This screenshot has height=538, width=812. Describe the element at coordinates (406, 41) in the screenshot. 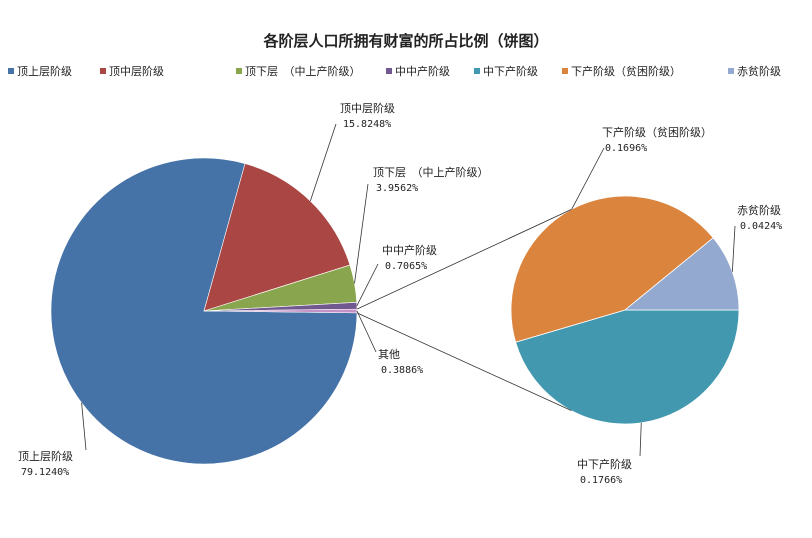

I see `chart-title: 各阶层人口所拥有财富的所占比例（饼图）` at that location.